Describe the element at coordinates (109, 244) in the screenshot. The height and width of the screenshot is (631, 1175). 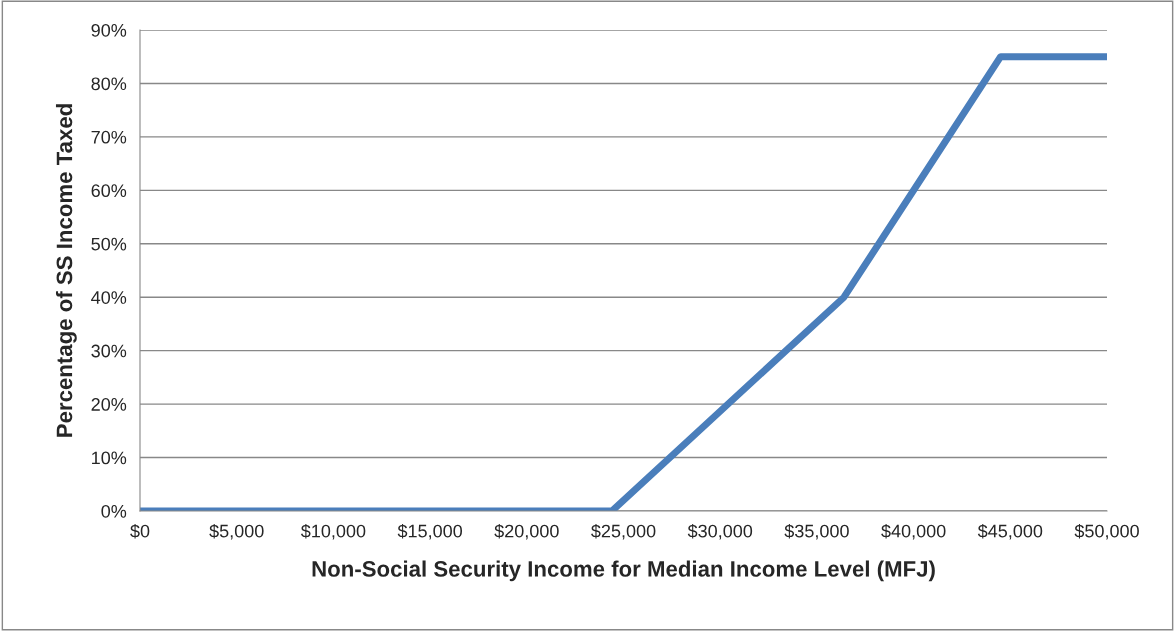
I see `y-tick-label: 50%` at that location.